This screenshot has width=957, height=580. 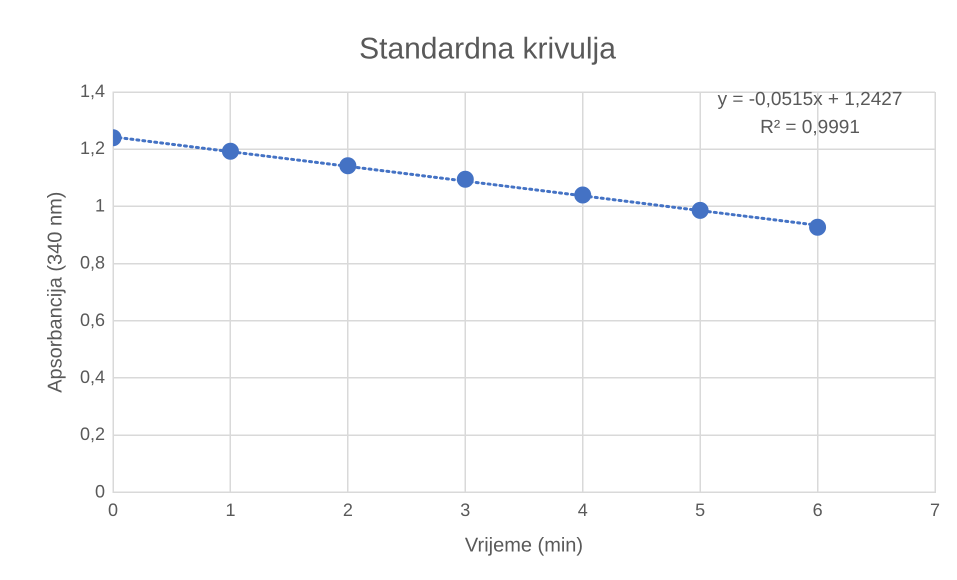 What do you see at coordinates (524, 545) in the screenshot?
I see `x-axis-title: Vrijeme (min)` at bounding box center [524, 545].